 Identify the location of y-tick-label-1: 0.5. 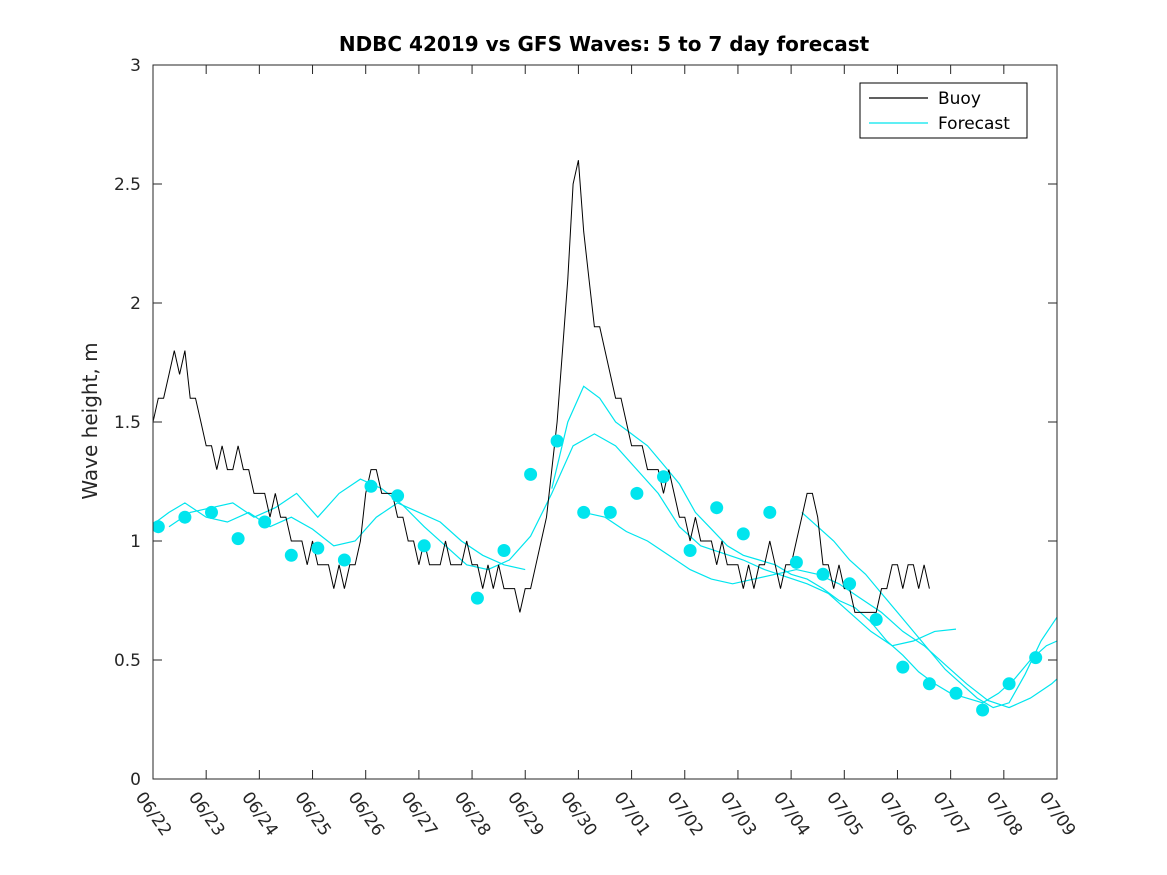
(127, 661).